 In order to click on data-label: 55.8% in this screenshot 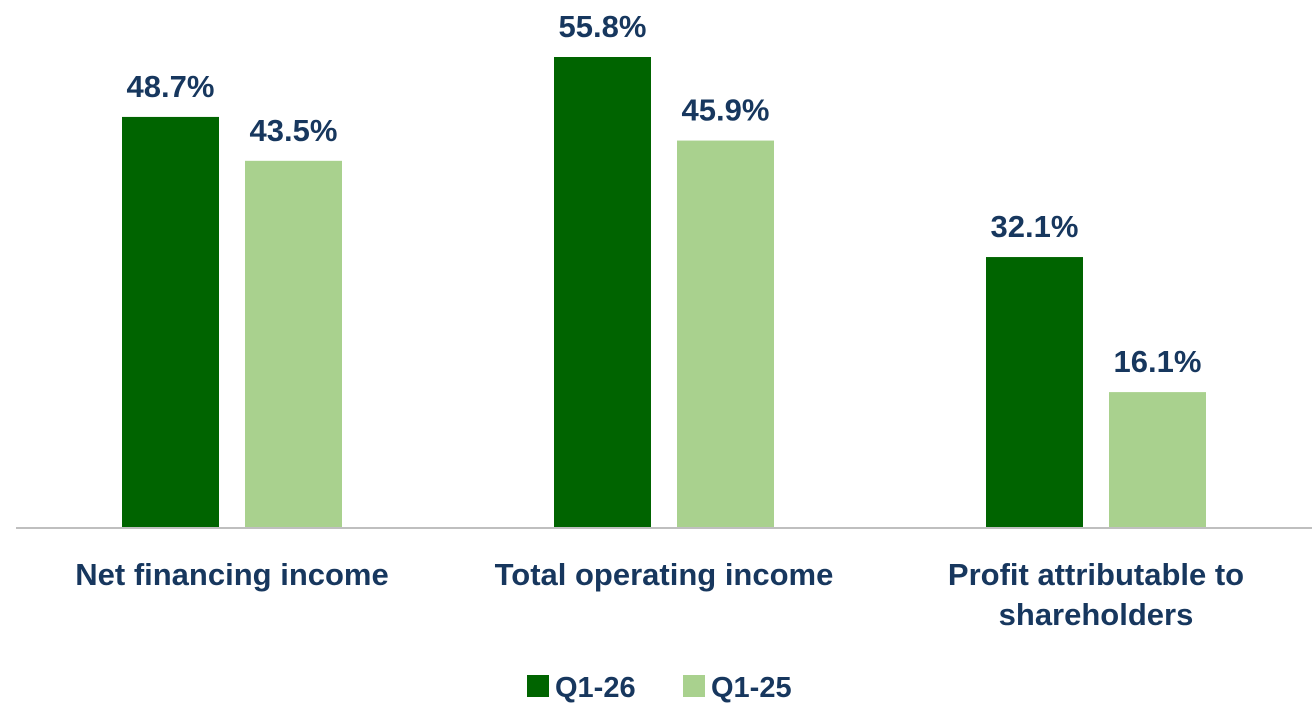, I will do `click(603, 26)`.